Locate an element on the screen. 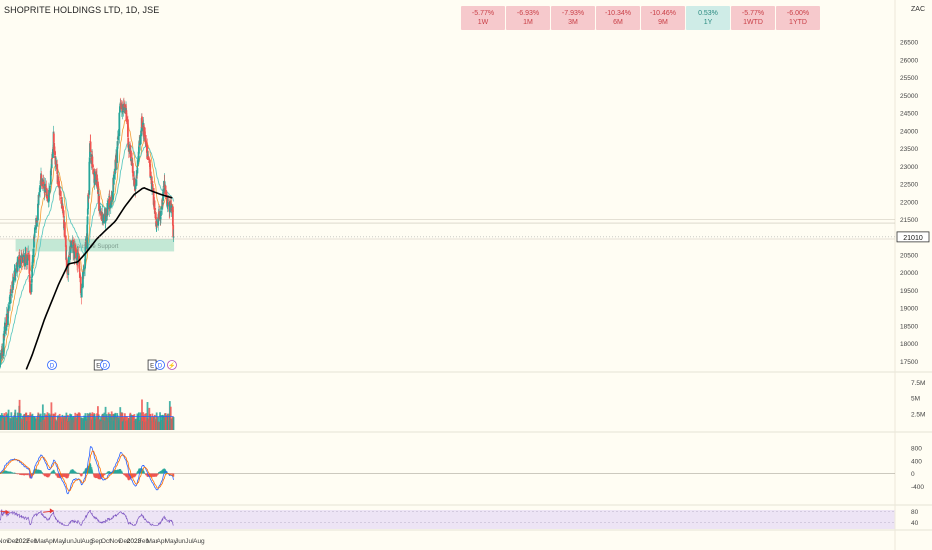 Image resolution: width=932 pixels, height=550 pixels. time-tick: Jun is located at coordinates (68, 541).